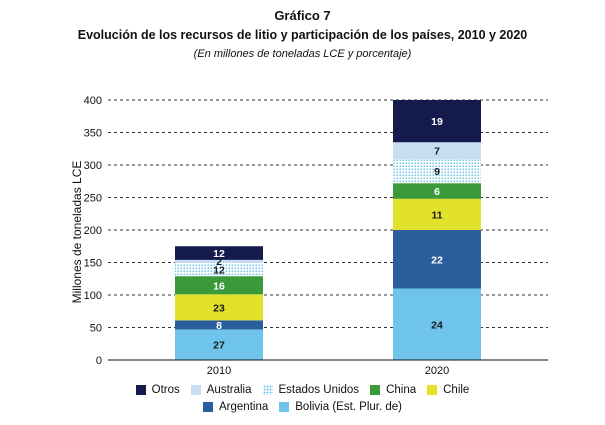  What do you see at coordinates (93, 101) in the screenshot?
I see `y-tick-label: 400` at bounding box center [93, 101].